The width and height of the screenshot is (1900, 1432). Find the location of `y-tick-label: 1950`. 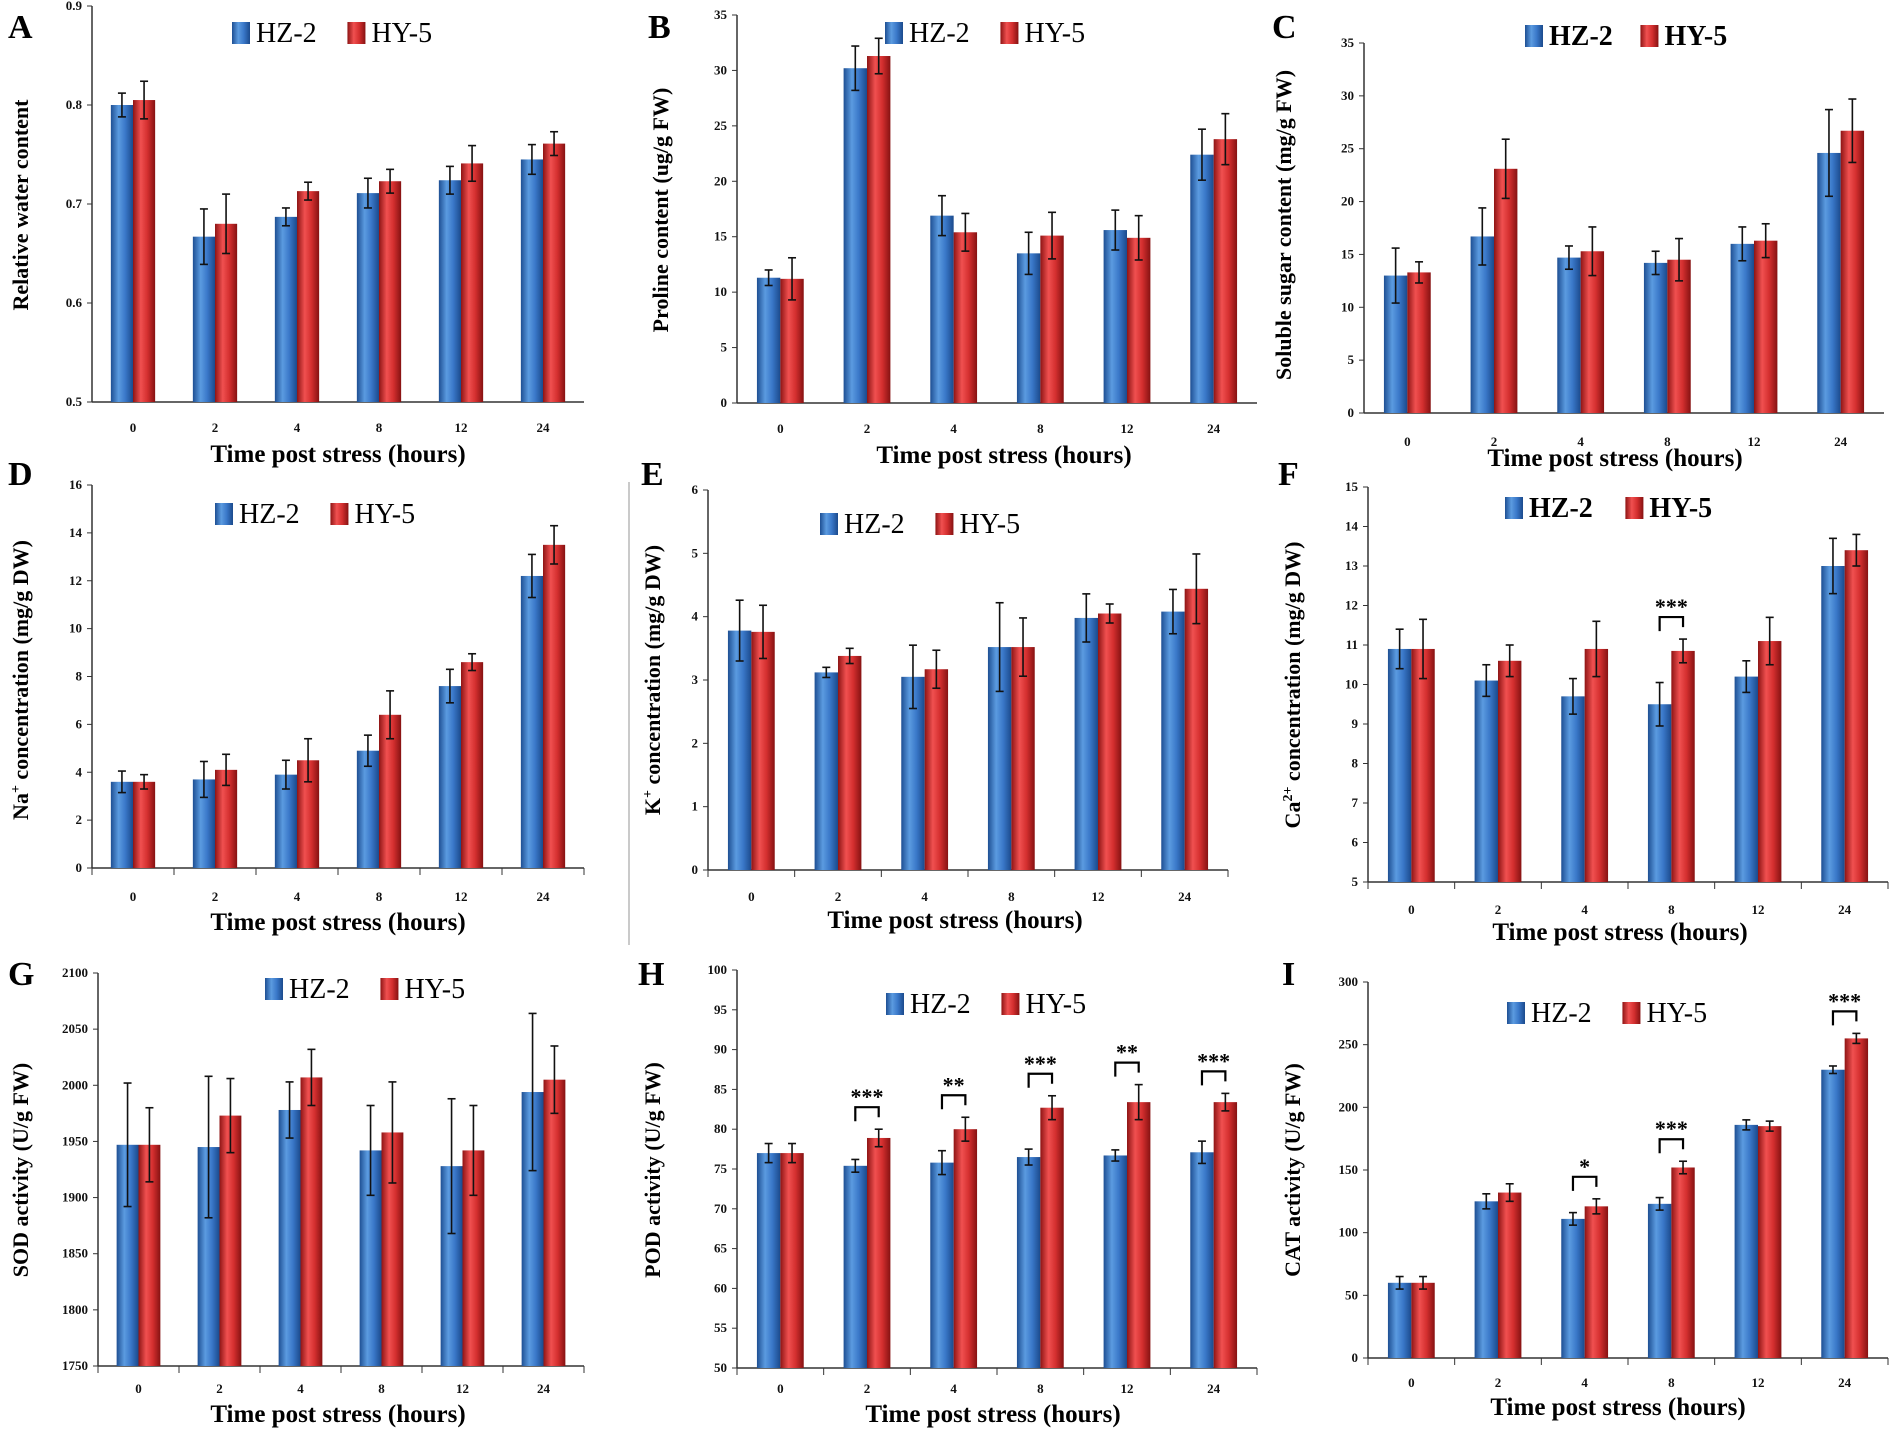

y-tick-label: 1950 is located at coordinates (75, 1140).